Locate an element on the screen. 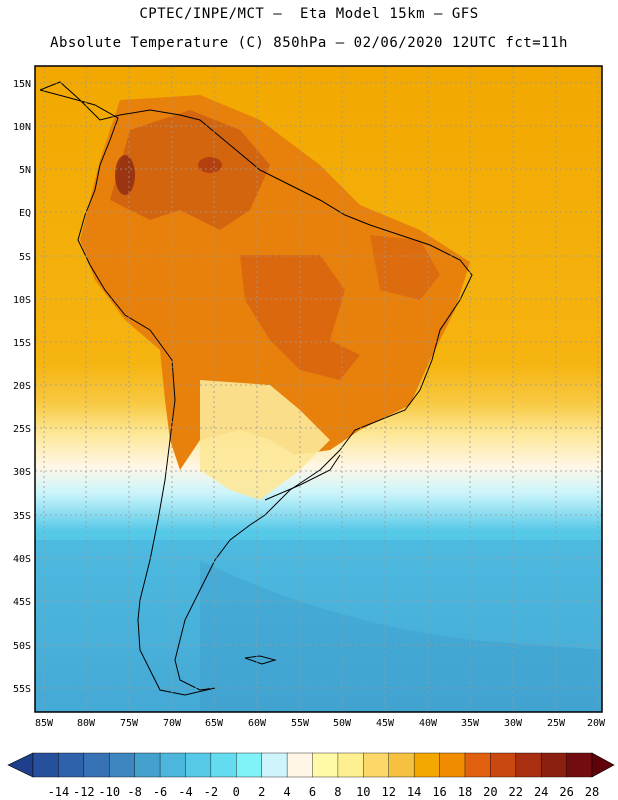 The width and height of the screenshot is (618, 800). colorbar-label: 26 is located at coordinates (566, 792).